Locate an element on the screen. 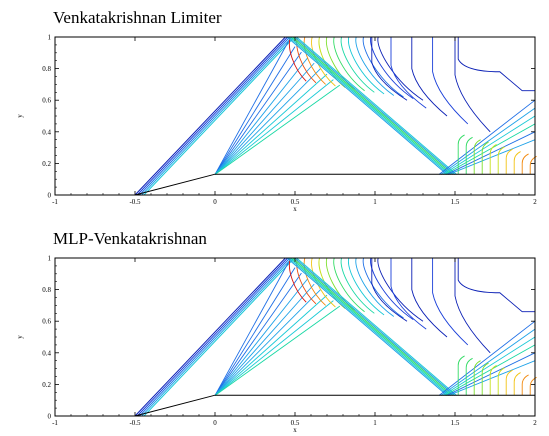 This screenshot has height=436, width=549. wedge-wall is located at coordinates (334, 184).